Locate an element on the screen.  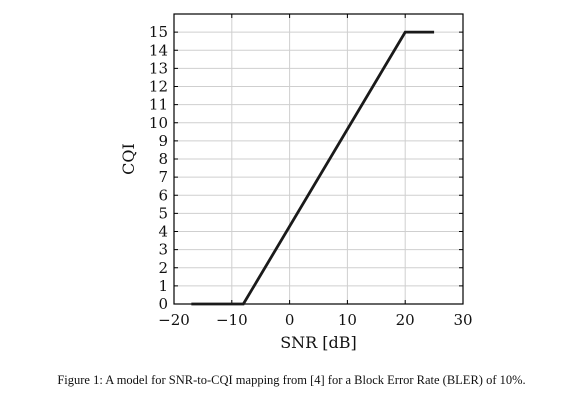
y-tick-label: 4 is located at coordinates (163, 232).